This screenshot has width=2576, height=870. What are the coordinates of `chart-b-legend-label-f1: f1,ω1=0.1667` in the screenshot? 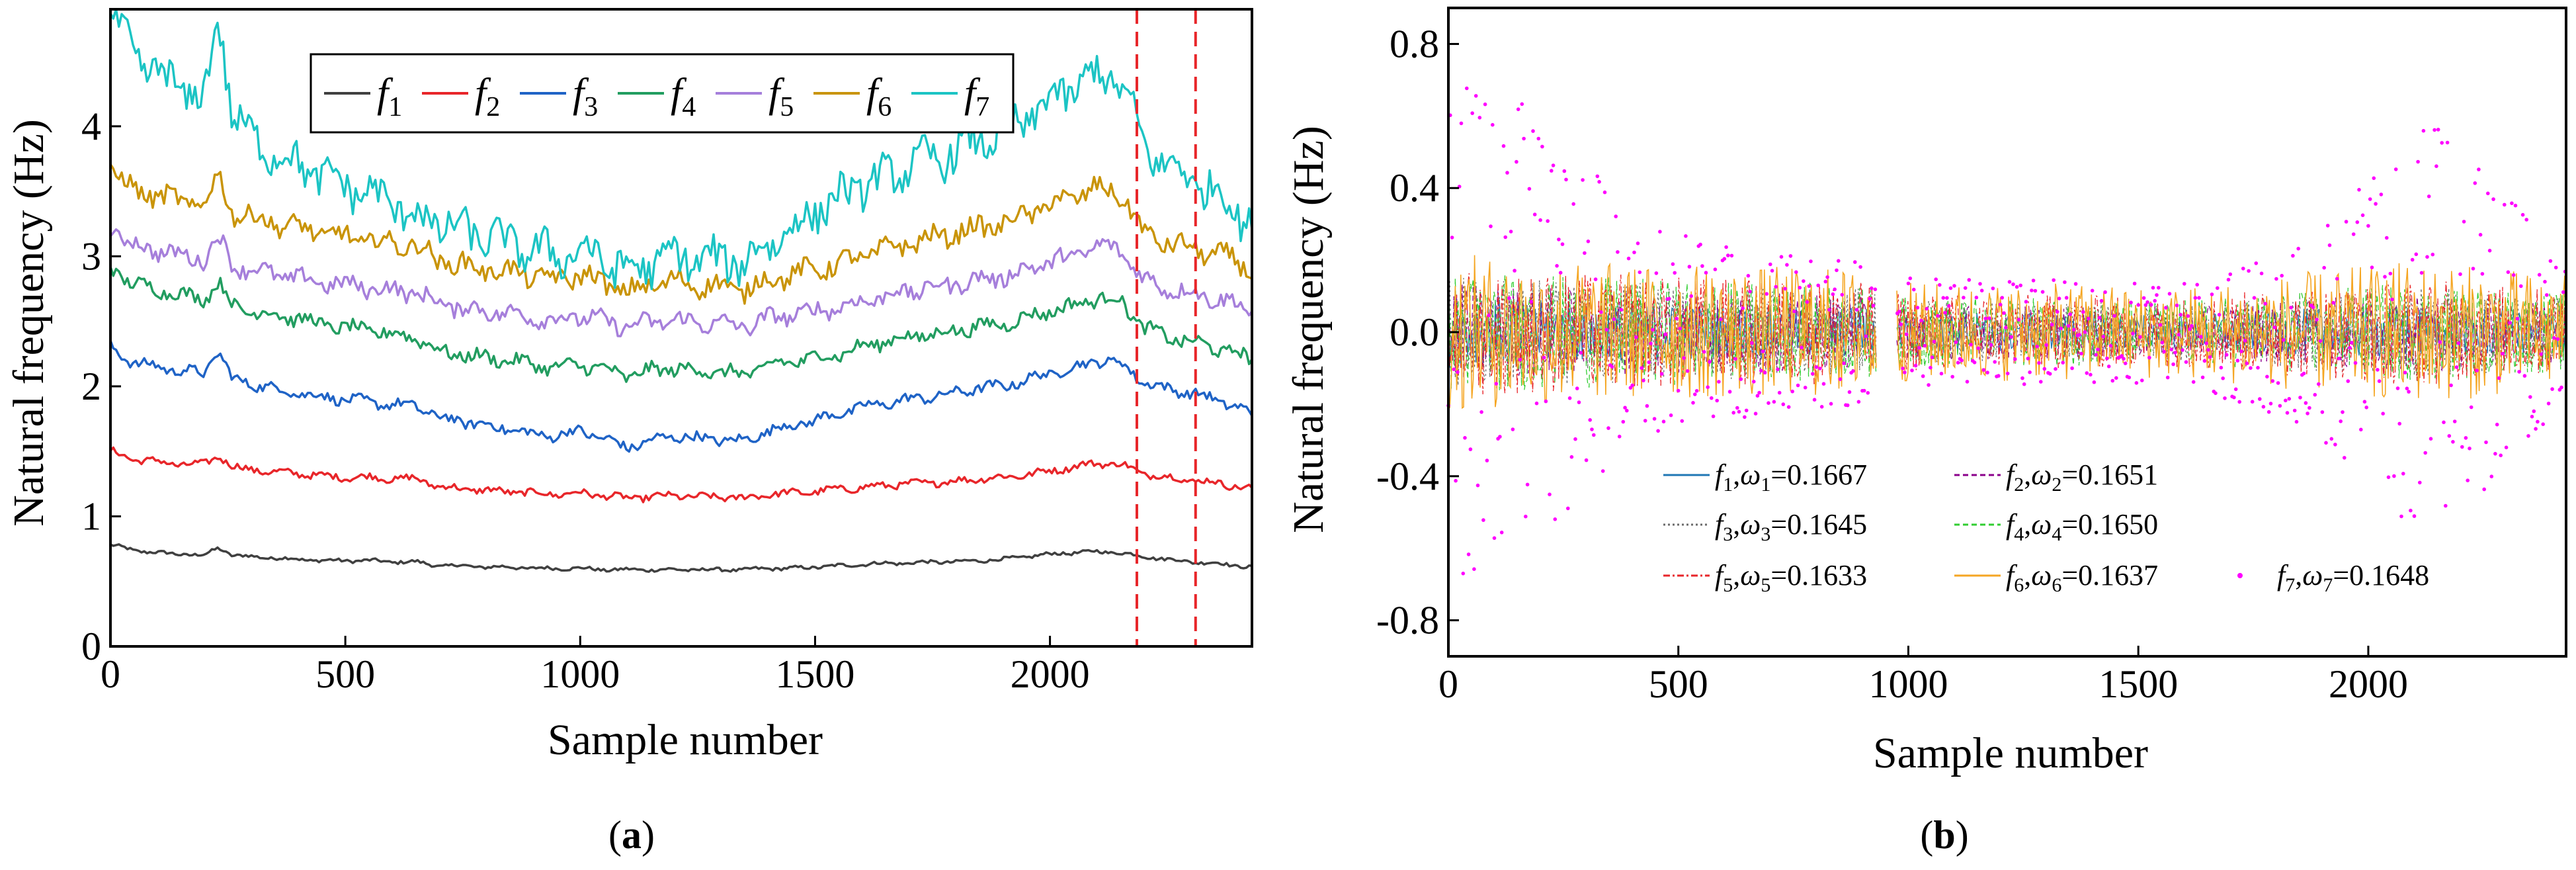 It's located at (1791, 477).